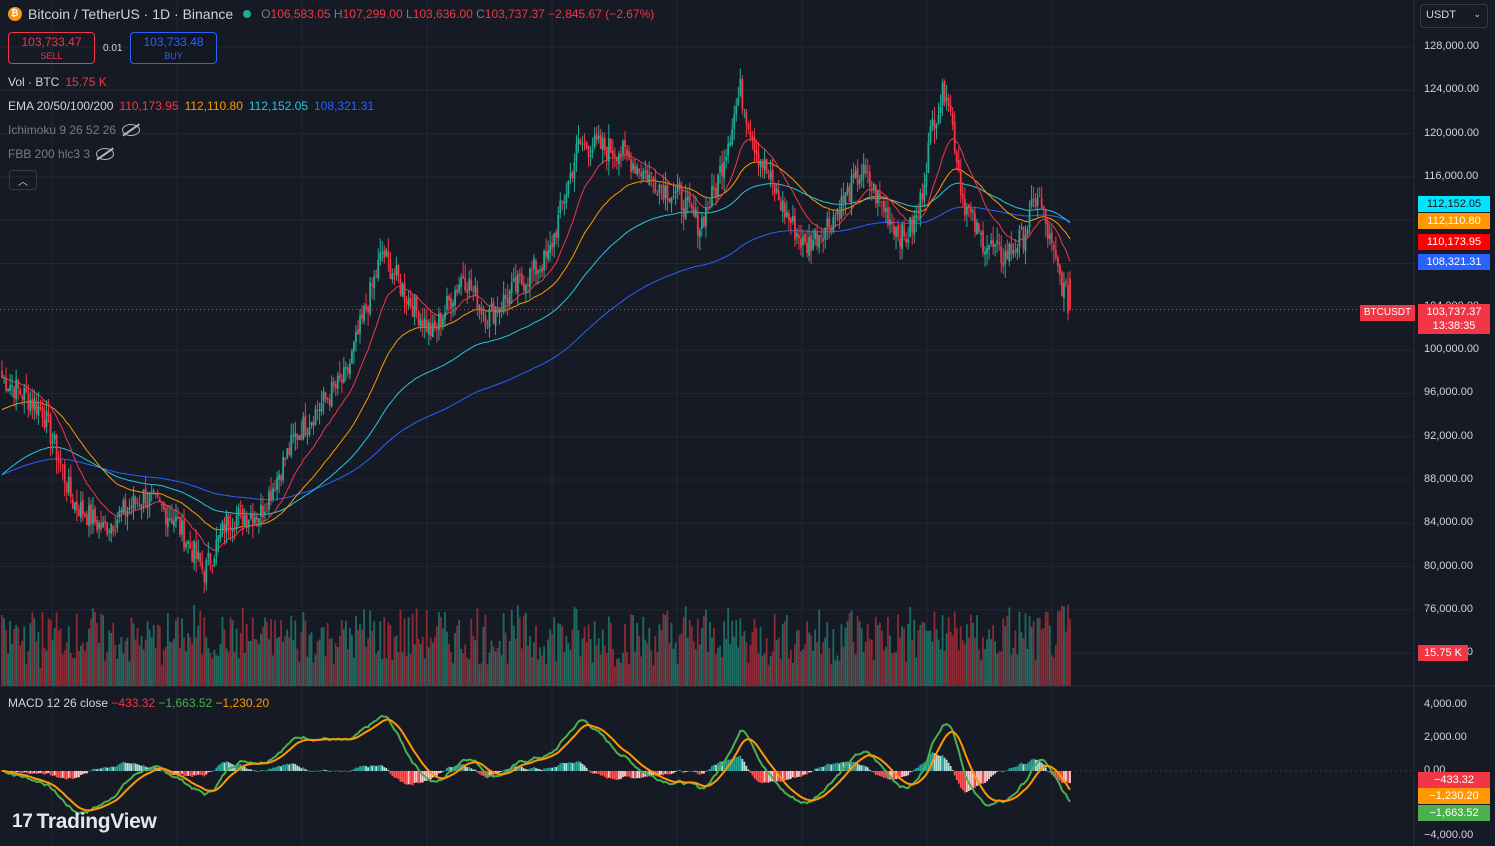  What do you see at coordinates (23, 180) in the screenshot?
I see `collapse-legend-button: ︿` at bounding box center [23, 180].